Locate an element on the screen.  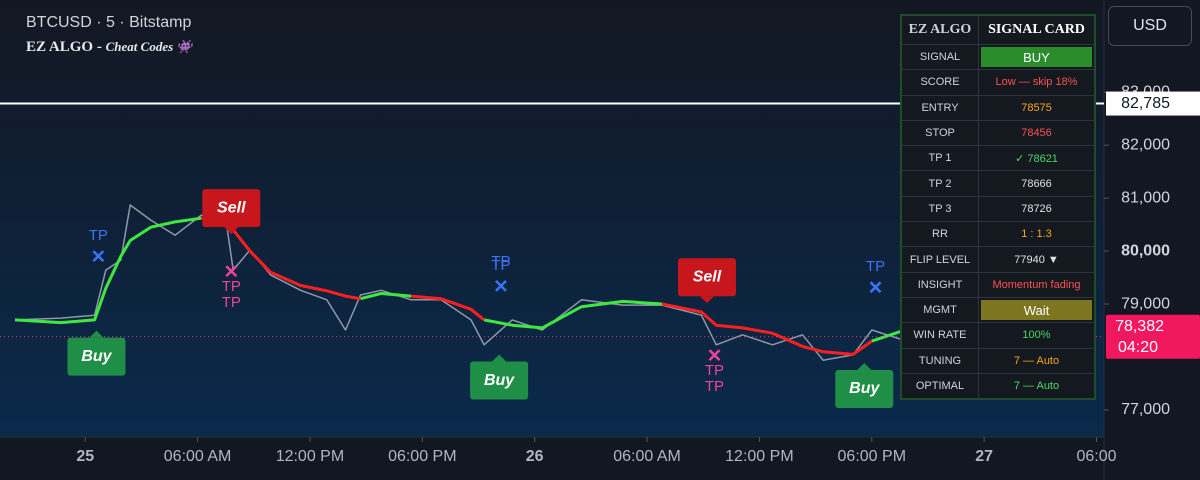
card-row: TP 2 78666 is located at coordinates (998, 183).